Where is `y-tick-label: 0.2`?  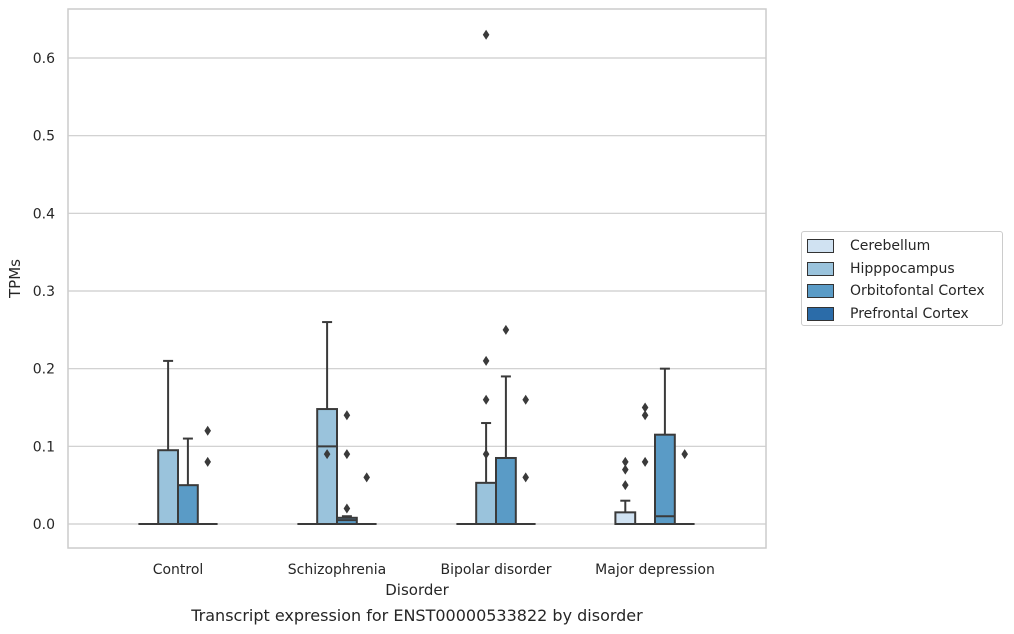
y-tick-label: 0.2 is located at coordinates (44, 370).